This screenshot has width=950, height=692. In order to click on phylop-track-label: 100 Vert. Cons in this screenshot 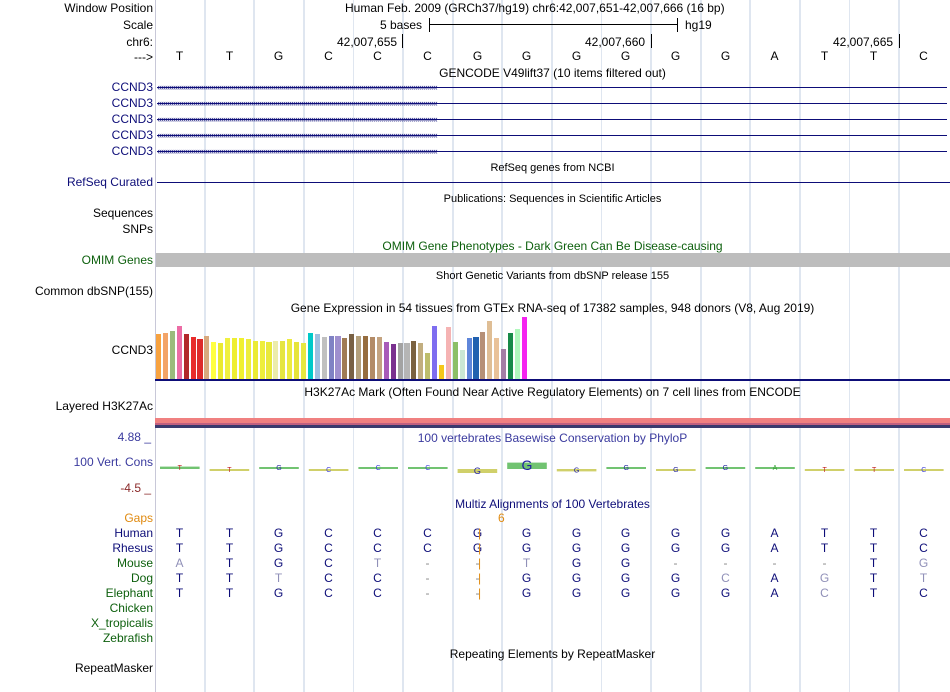, I will do `click(113, 462)`.